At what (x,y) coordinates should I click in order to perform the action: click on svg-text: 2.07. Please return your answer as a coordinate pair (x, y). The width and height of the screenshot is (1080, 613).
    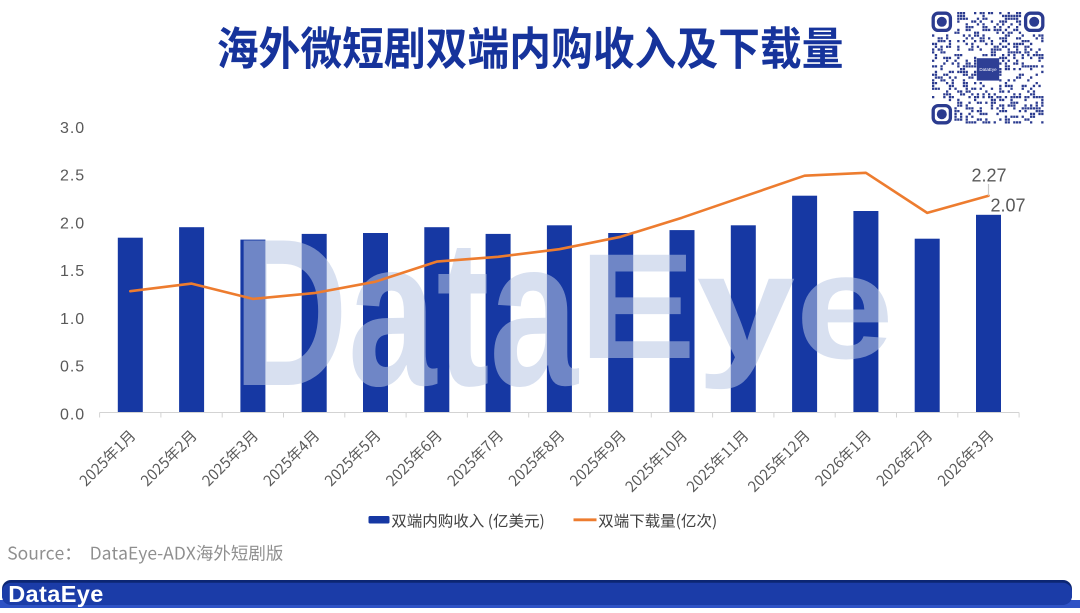
    Looking at the image, I should click on (1008, 206).